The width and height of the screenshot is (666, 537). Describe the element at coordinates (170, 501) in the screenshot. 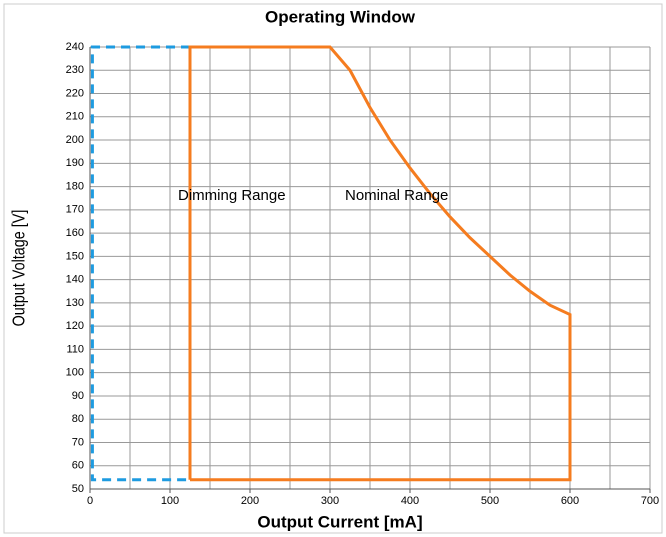

I see `x-tick-label: 100` at that location.